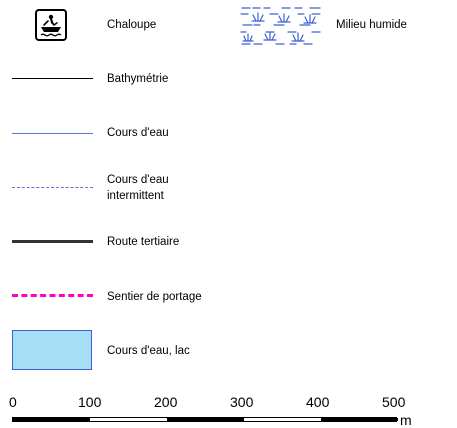 The height and width of the screenshot is (428, 457). Describe the element at coordinates (166, 402) in the screenshot. I see `scale-tick-label: 200` at that location.